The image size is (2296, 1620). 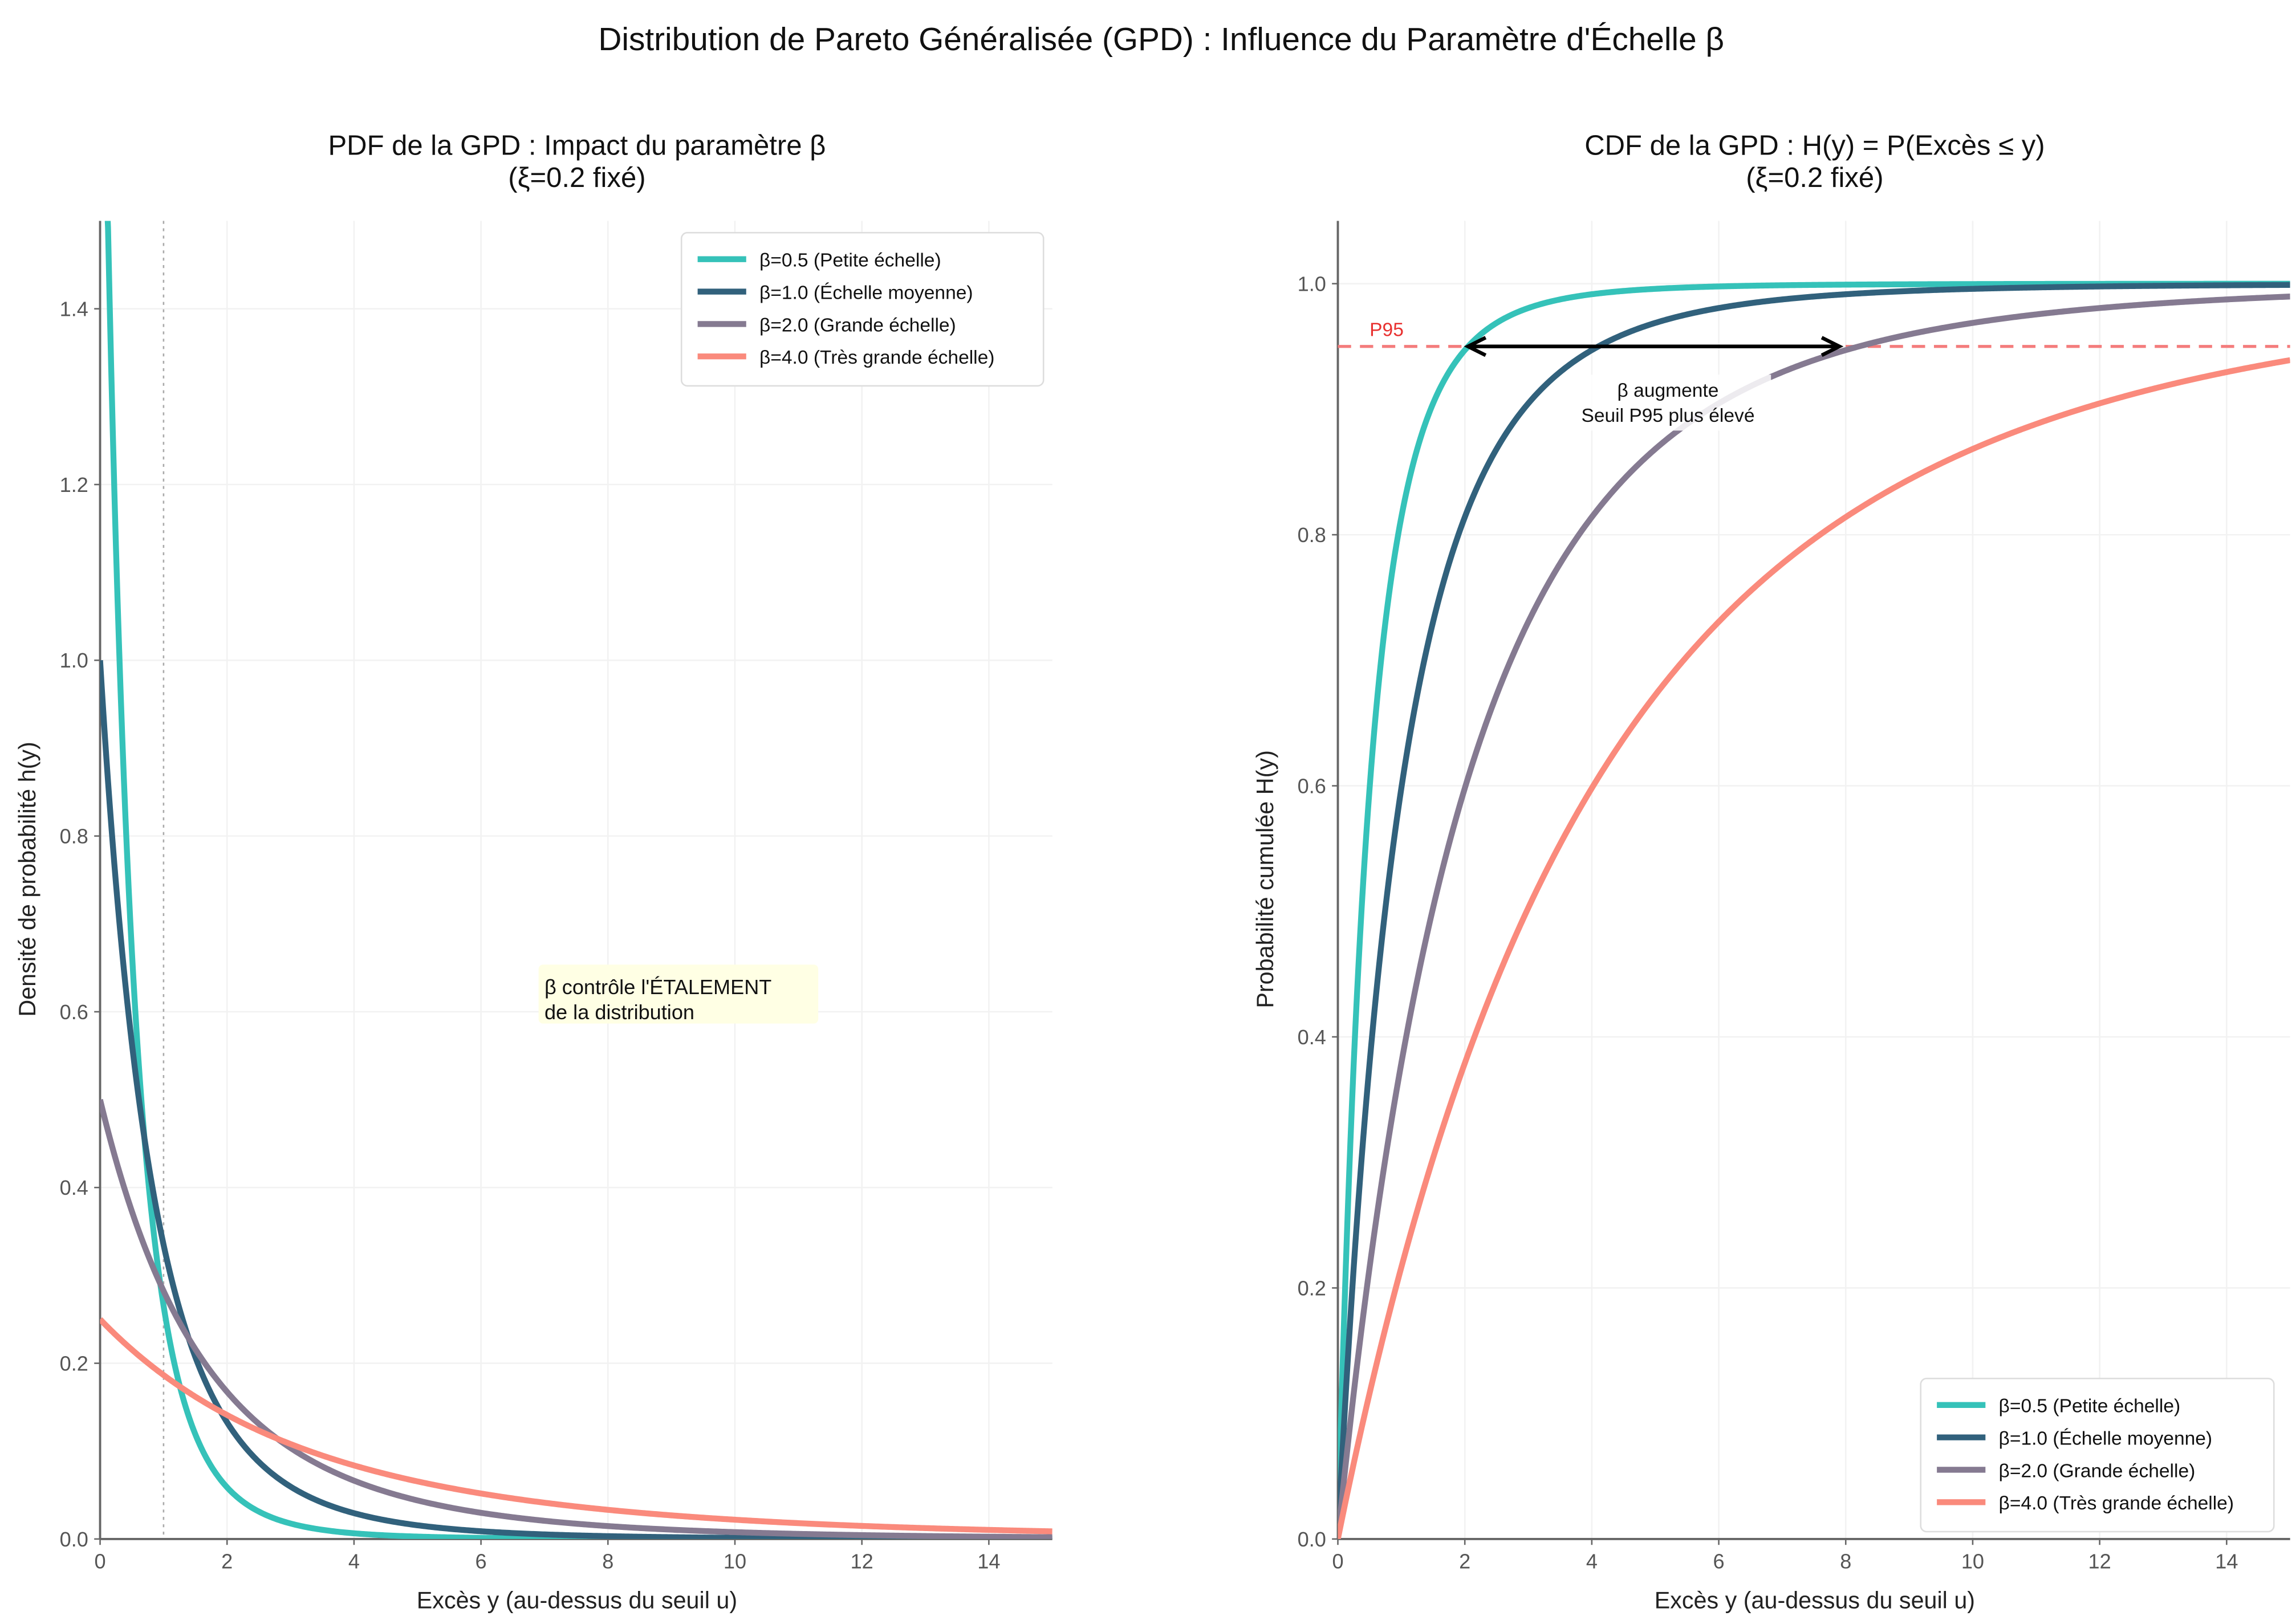 I want to click on annotation-line: β augmente, so click(x=1668, y=391).